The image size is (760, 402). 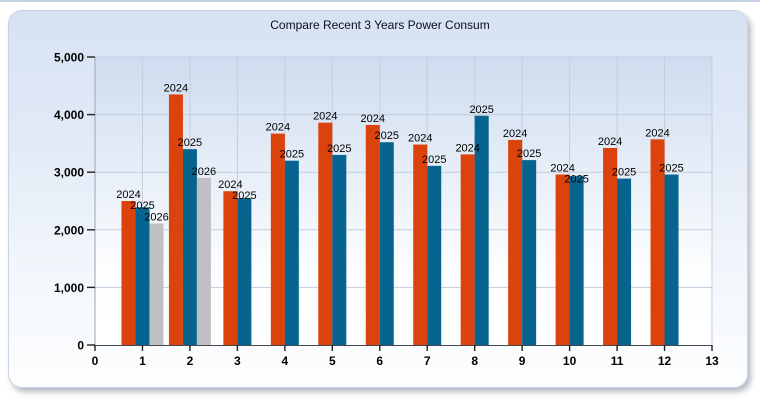 I want to click on chart-title: Compare Recent 3 Years Power Consum, so click(x=380, y=25).